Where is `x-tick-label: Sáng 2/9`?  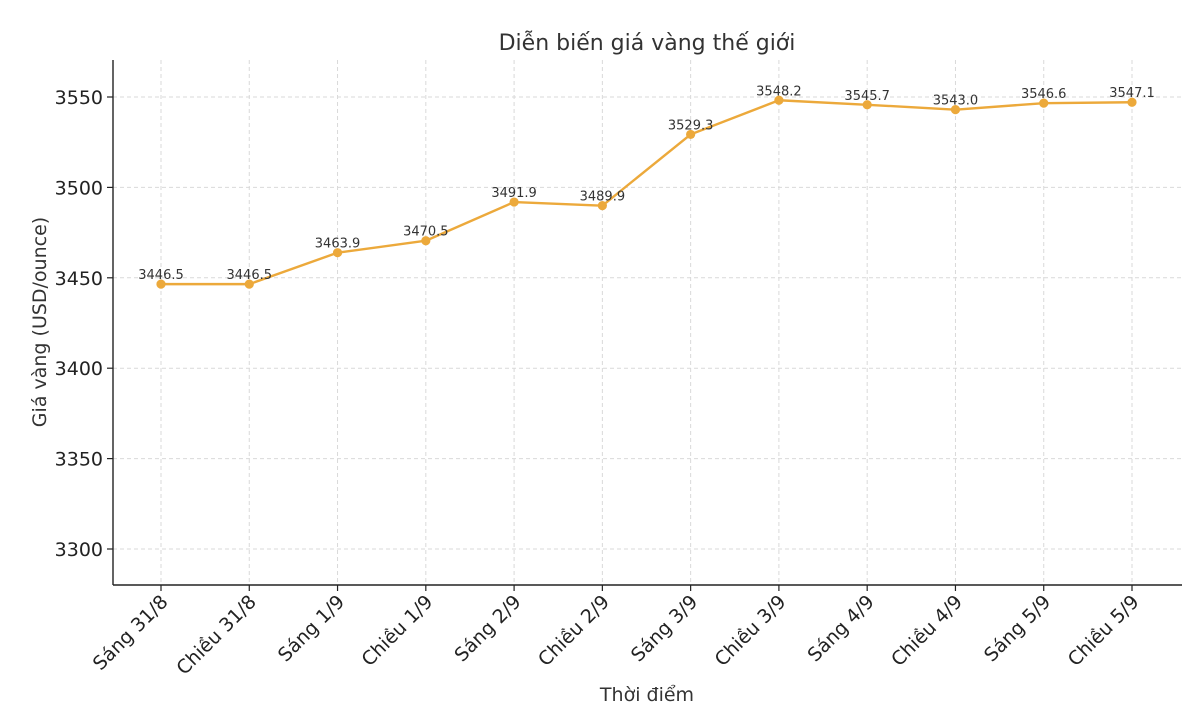
x-tick-label: Sáng 2/9 is located at coordinates (487, 628).